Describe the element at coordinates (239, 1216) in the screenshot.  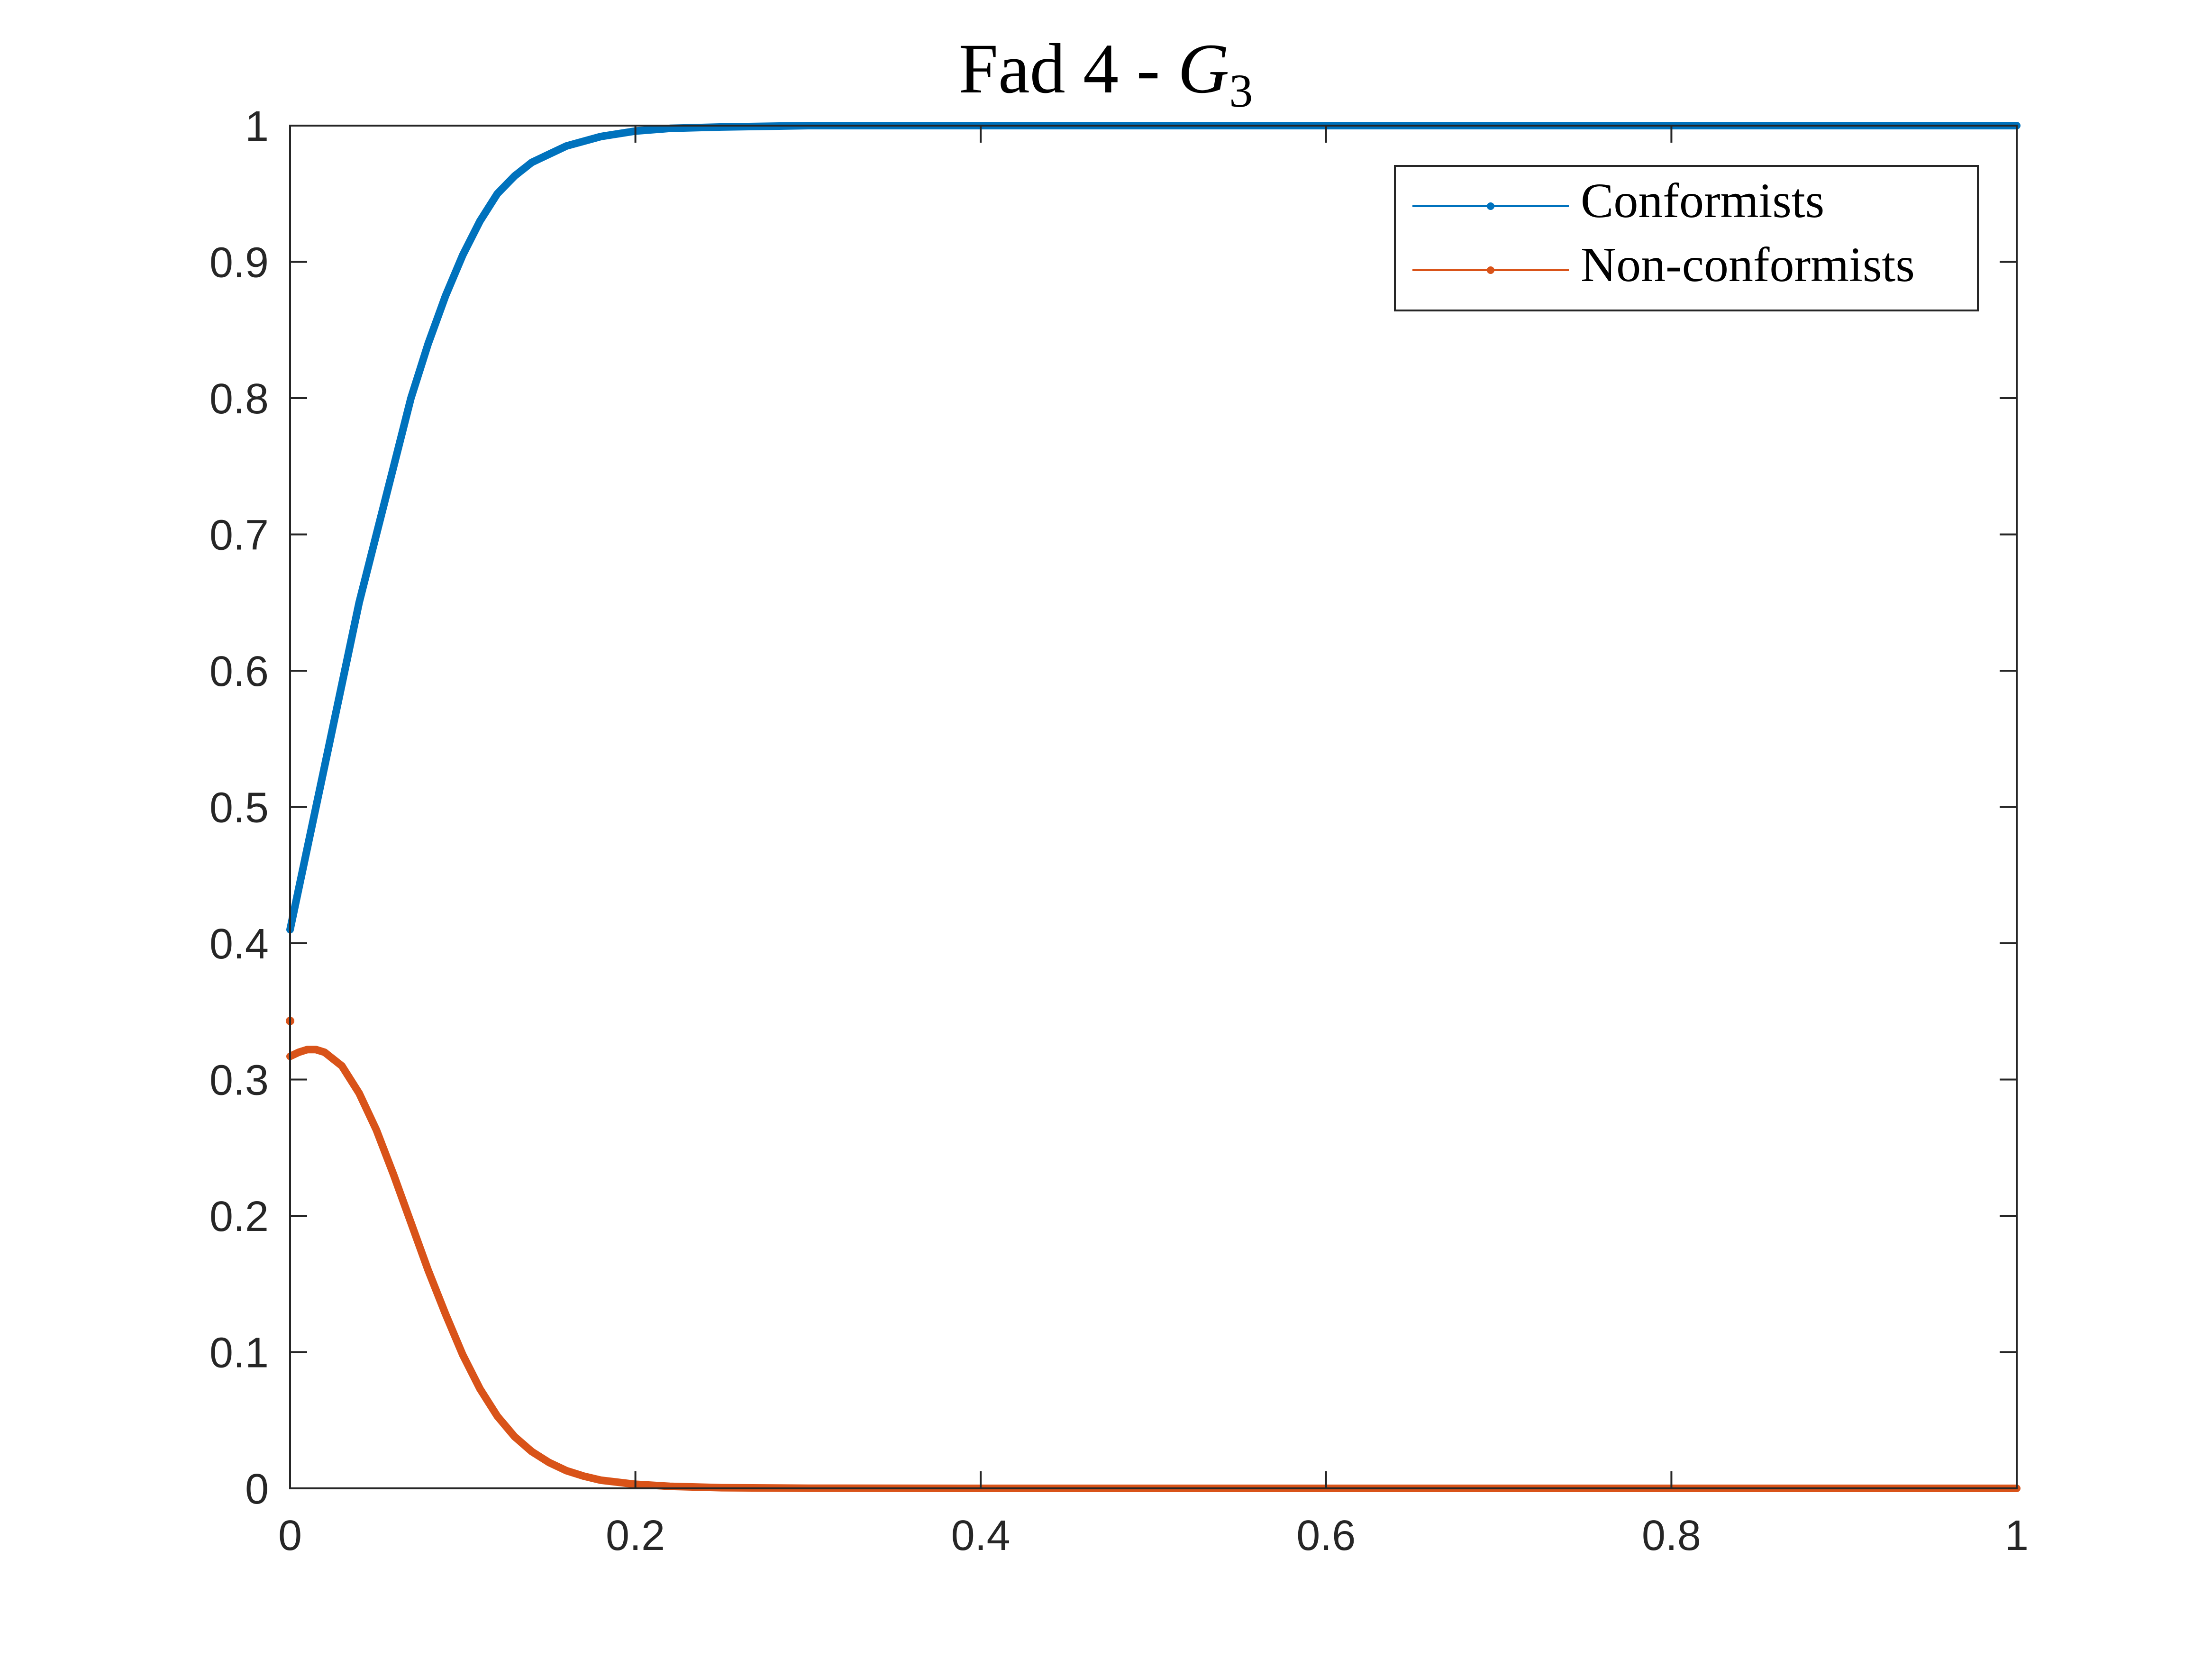
I see `y-tick-label: 0.2` at that location.